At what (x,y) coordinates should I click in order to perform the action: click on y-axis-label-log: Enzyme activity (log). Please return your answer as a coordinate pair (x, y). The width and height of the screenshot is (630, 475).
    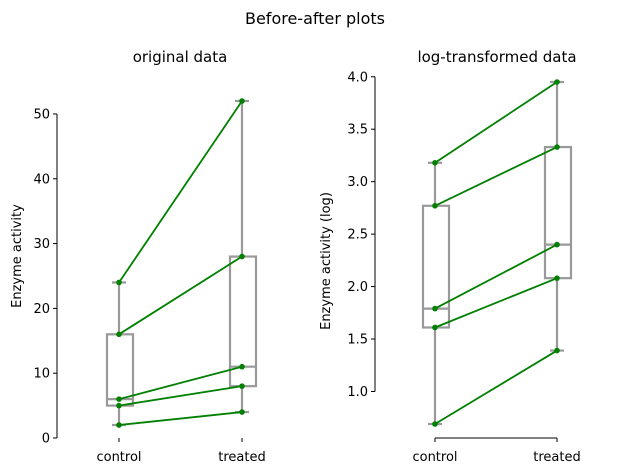
    Looking at the image, I should click on (326, 261).